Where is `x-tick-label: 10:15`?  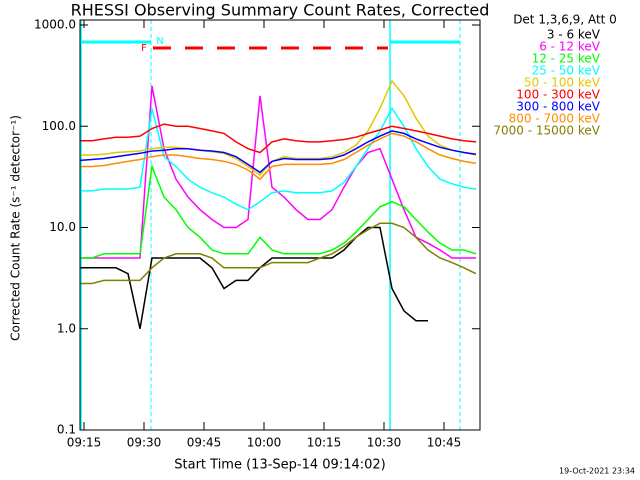
x-tick-label: 10:15 is located at coordinates (324, 443).